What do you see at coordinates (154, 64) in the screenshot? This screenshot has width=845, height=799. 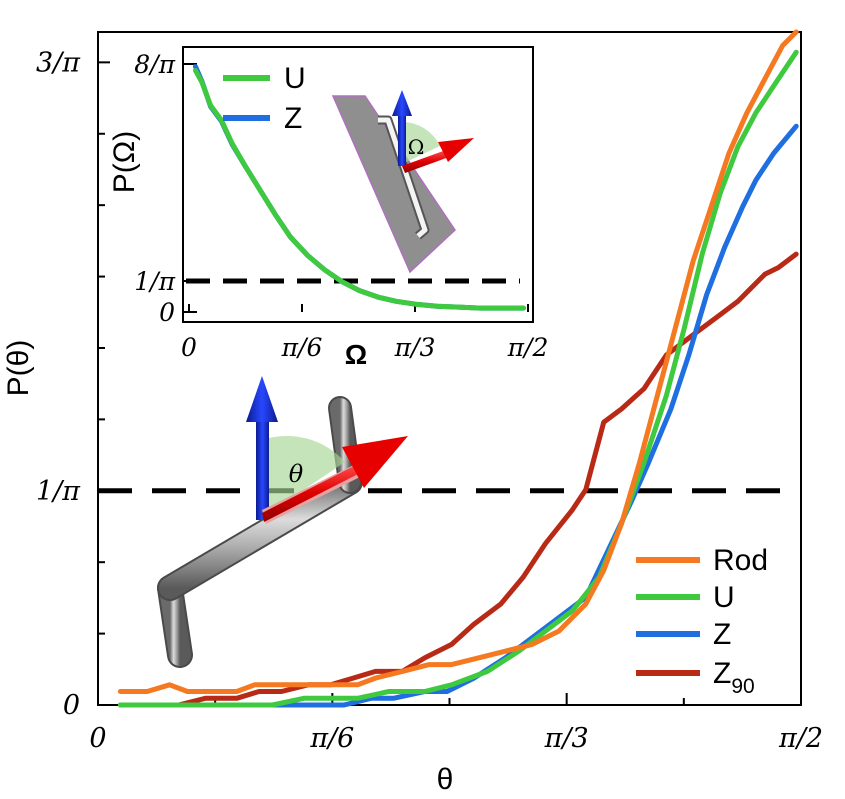 I see `inset-y-tick-label-2: 8/π` at bounding box center [154, 64].